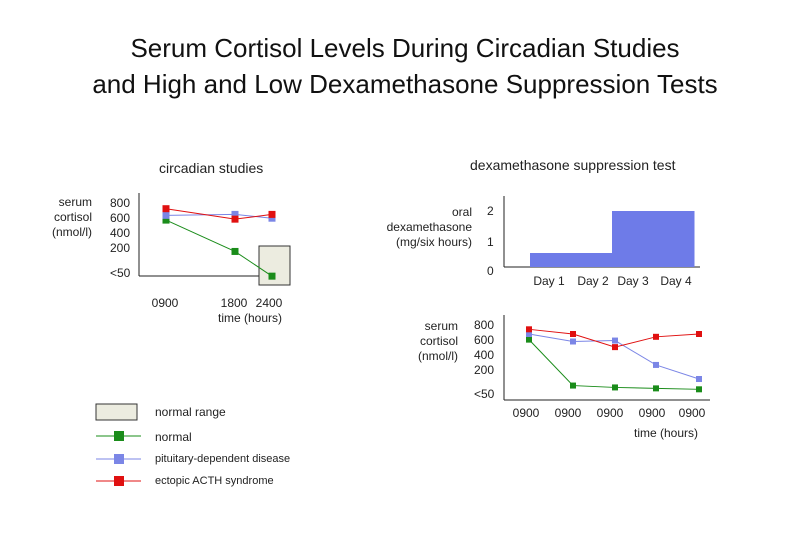 This screenshot has height=540, width=810. I want to click on dex-ylabel-line2: dexamethasone, so click(429, 227).